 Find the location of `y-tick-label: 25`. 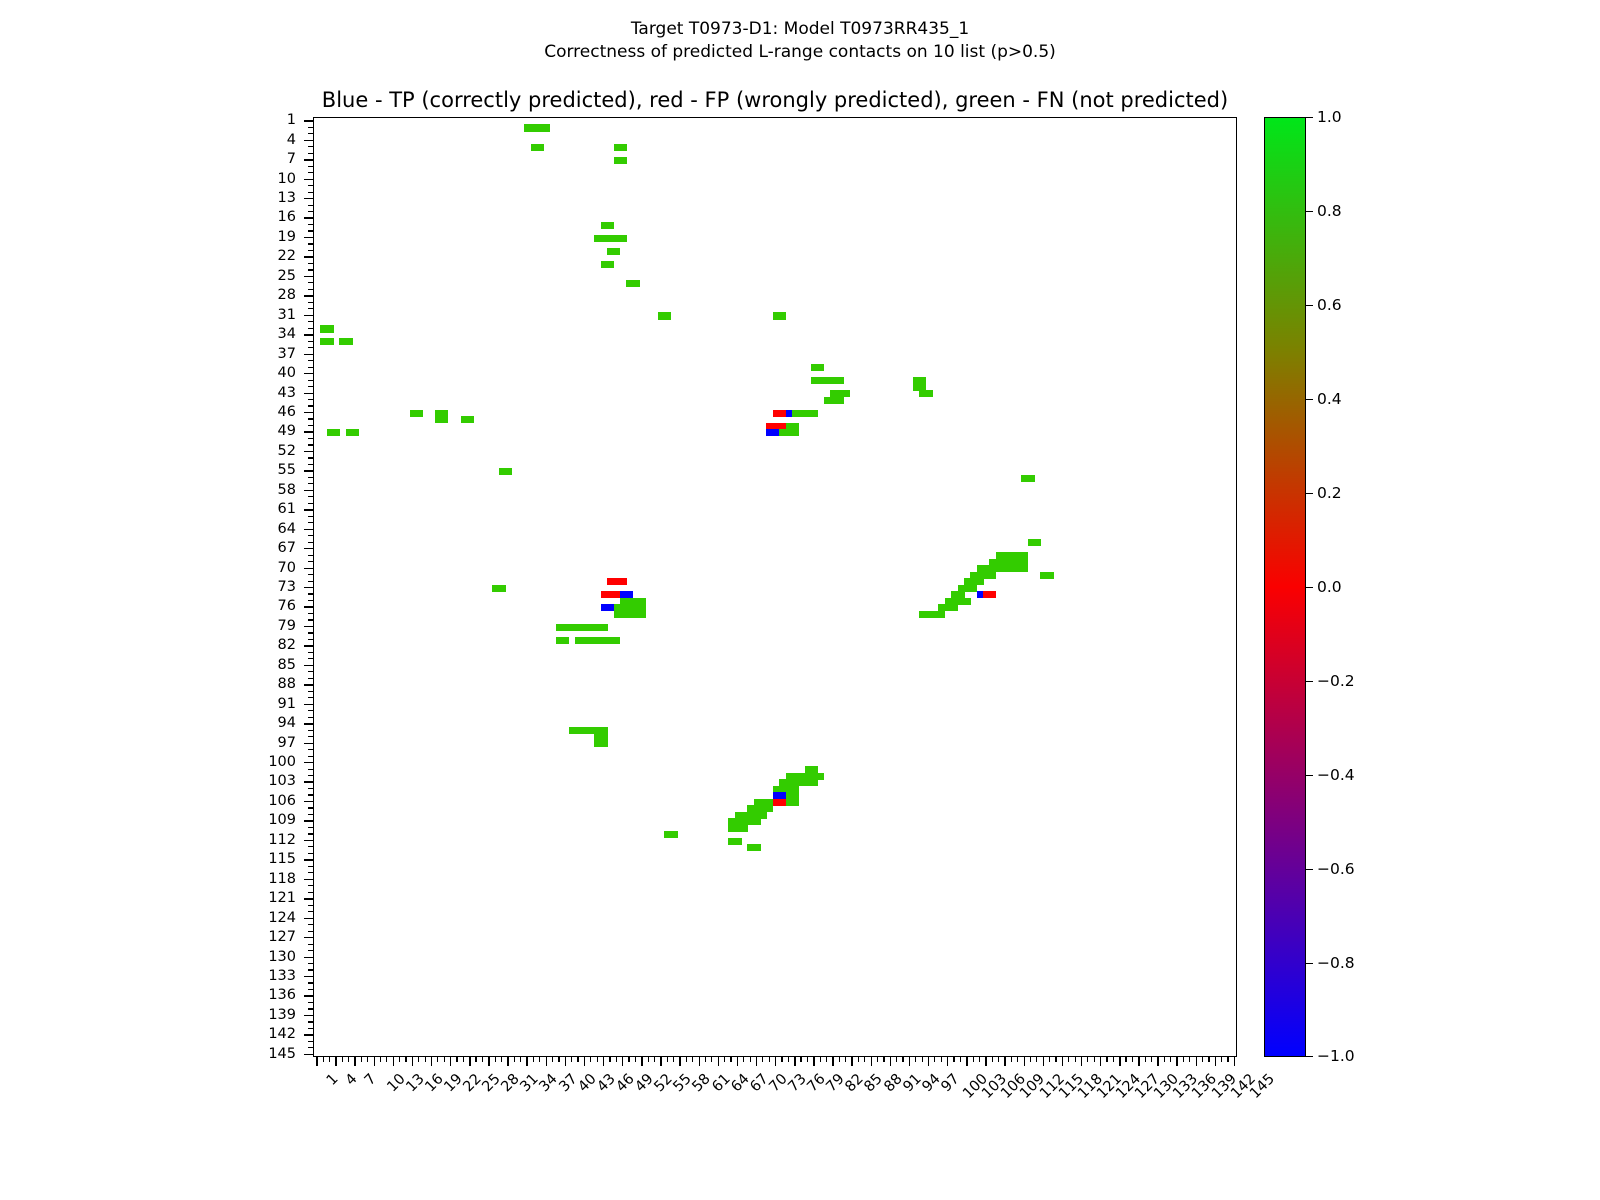

y-tick-label: 25 is located at coordinates (286, 275).